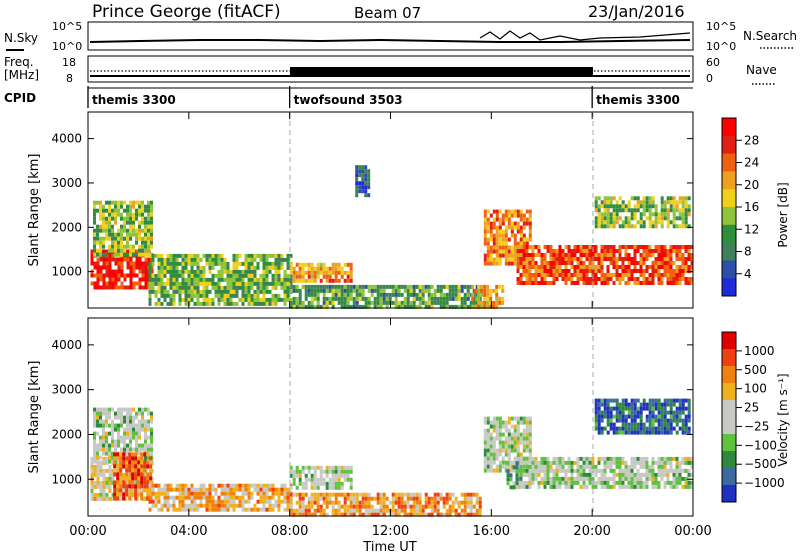 The height and width of the screenshot is (554, 800). Describe the element at coordinates (748, 274) in the screenshot. I see `power-colorbar-tick-label: 4` at that location.